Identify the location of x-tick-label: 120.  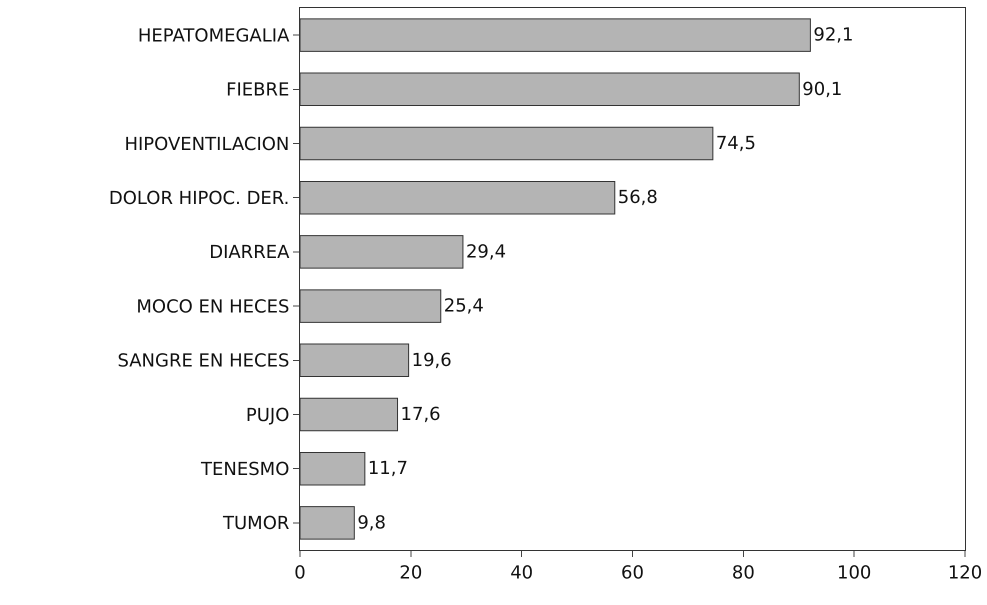
(965, 573).